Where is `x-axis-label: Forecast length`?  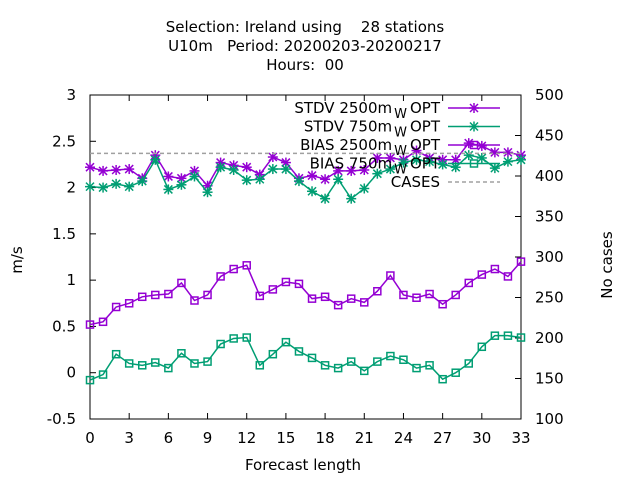 x-axis-label: Forecast length is located at coordinates (303, 465).